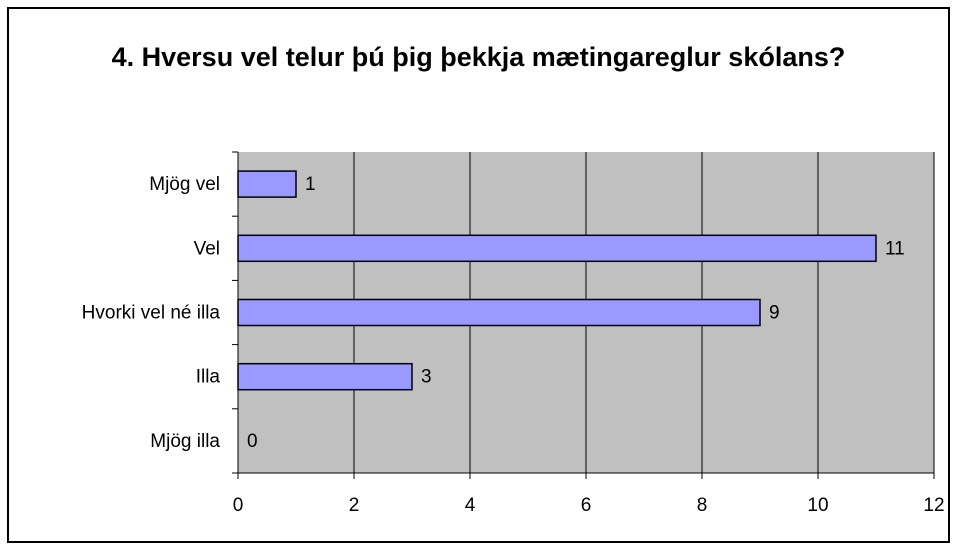 The image size is (957, 549). What do you see at coordinates (208, 377) in the screenshot?
I see `y-tick-label: Illa` at bounding box center [208, 377].